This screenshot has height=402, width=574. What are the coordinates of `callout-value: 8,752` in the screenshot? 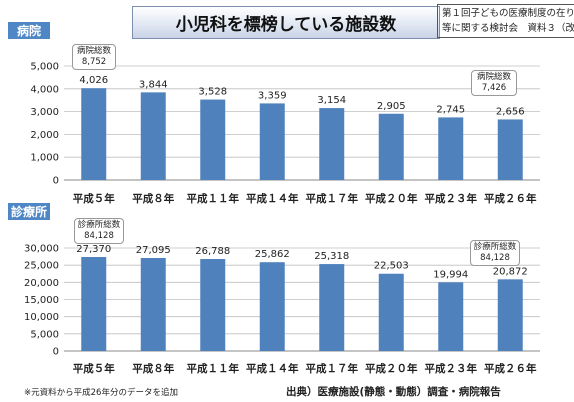 It's located at (94, 62).